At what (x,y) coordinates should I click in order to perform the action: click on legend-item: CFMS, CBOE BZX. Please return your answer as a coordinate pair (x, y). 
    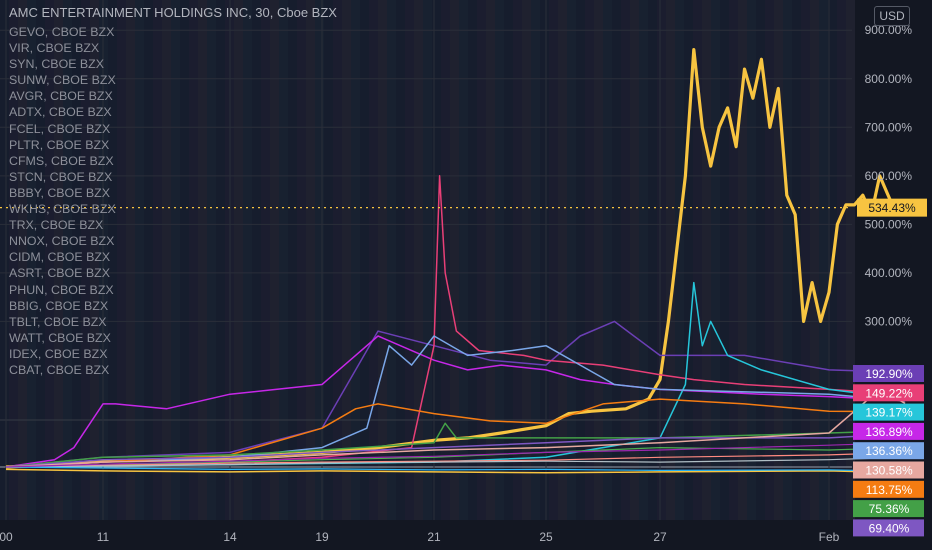
    Looking at the image, I should click on (61, 160).